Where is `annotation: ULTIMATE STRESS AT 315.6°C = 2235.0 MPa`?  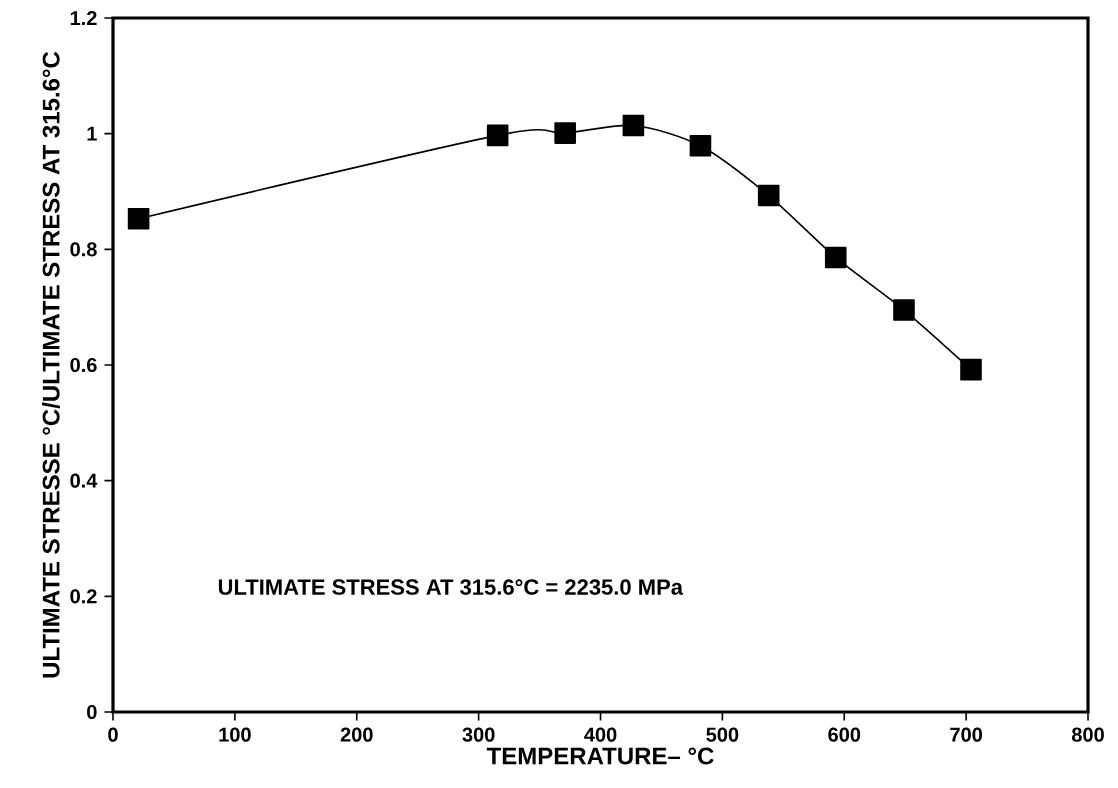 annotation: ULTIMATE STRESS AT 315.6°C = 2235.0 MPa is located at coordinates (451, 587).